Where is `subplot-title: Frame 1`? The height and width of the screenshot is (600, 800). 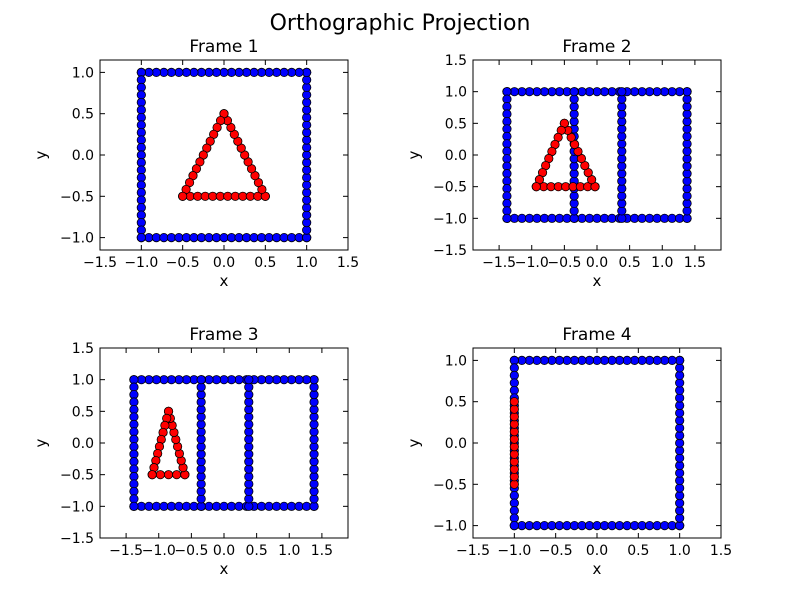 subplot-title: Frame 1 is located at coordinates (223, 47).